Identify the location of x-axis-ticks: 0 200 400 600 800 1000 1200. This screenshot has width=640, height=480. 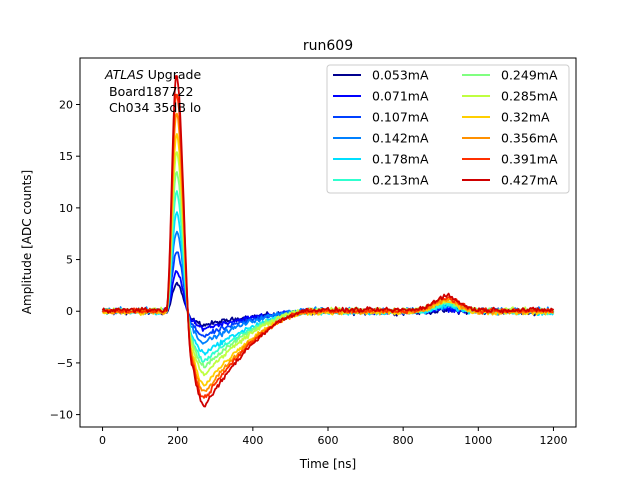
(333, 437).